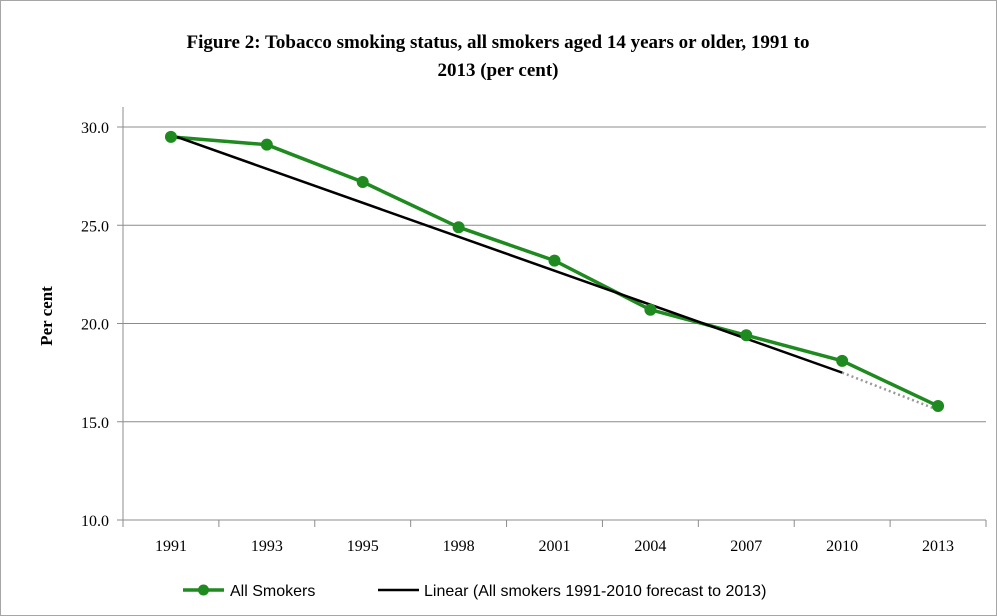 The width and height of the screenshot is (997, 616). What do you see at coordinates (272, 591) in the screenshot?
I see `legend-all-smokers-label: All Smokers` at bounding box center [272, 591].